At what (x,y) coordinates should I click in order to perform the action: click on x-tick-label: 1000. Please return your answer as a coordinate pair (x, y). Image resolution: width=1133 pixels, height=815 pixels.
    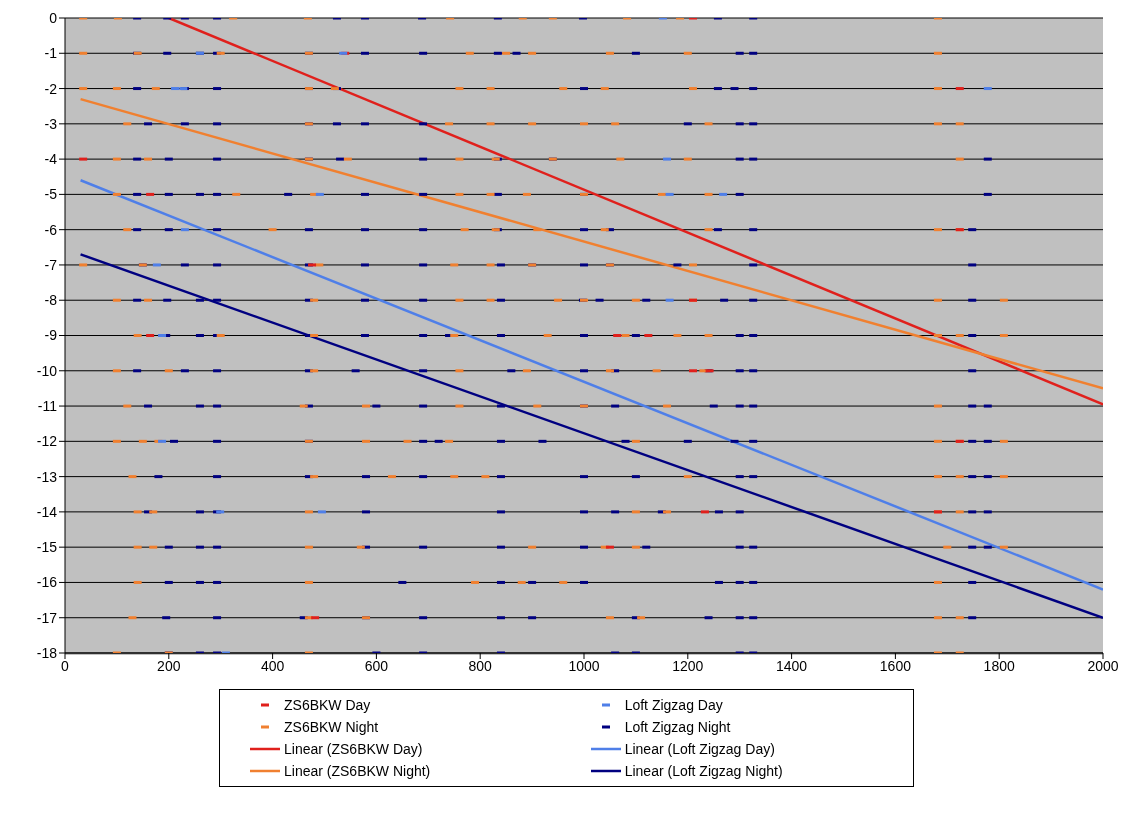
    Looking at the image, I should click on (584, 665).